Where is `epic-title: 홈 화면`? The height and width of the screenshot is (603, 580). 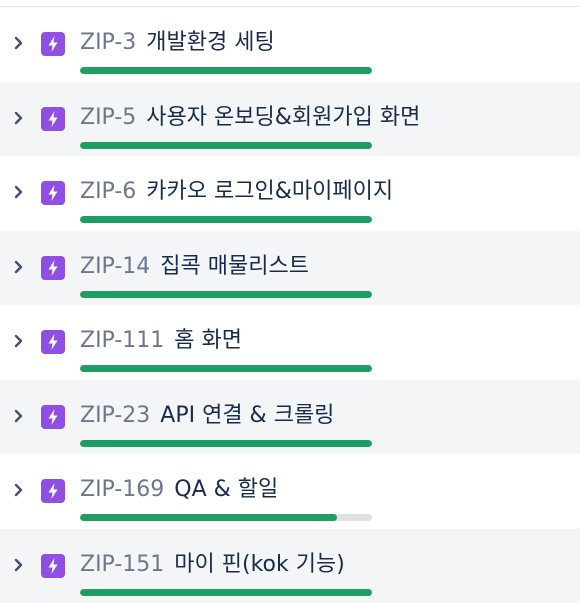 epic-title: 홈 화면 is located at coordinates (208, 340).